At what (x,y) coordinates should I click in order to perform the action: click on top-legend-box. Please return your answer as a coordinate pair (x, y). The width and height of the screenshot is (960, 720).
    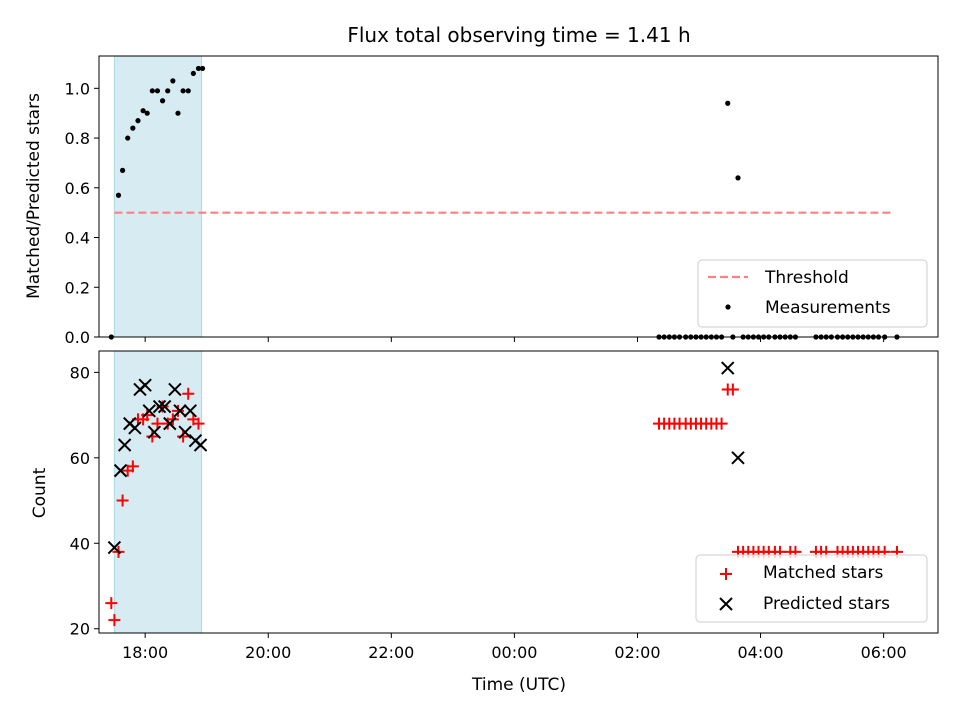
    Looking at the image, I should click on (812, 293).